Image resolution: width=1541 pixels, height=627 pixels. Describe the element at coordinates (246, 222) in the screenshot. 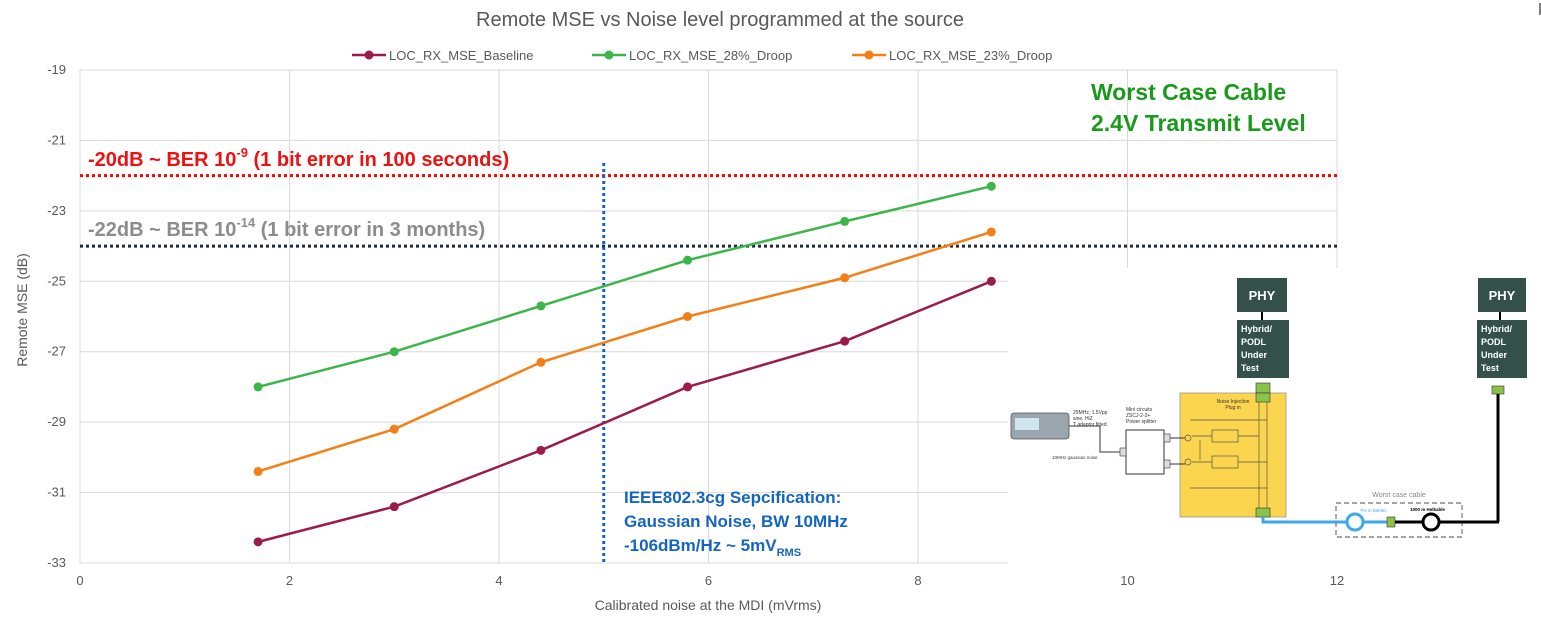

I see `ber14-label-sup: -14` at that location.